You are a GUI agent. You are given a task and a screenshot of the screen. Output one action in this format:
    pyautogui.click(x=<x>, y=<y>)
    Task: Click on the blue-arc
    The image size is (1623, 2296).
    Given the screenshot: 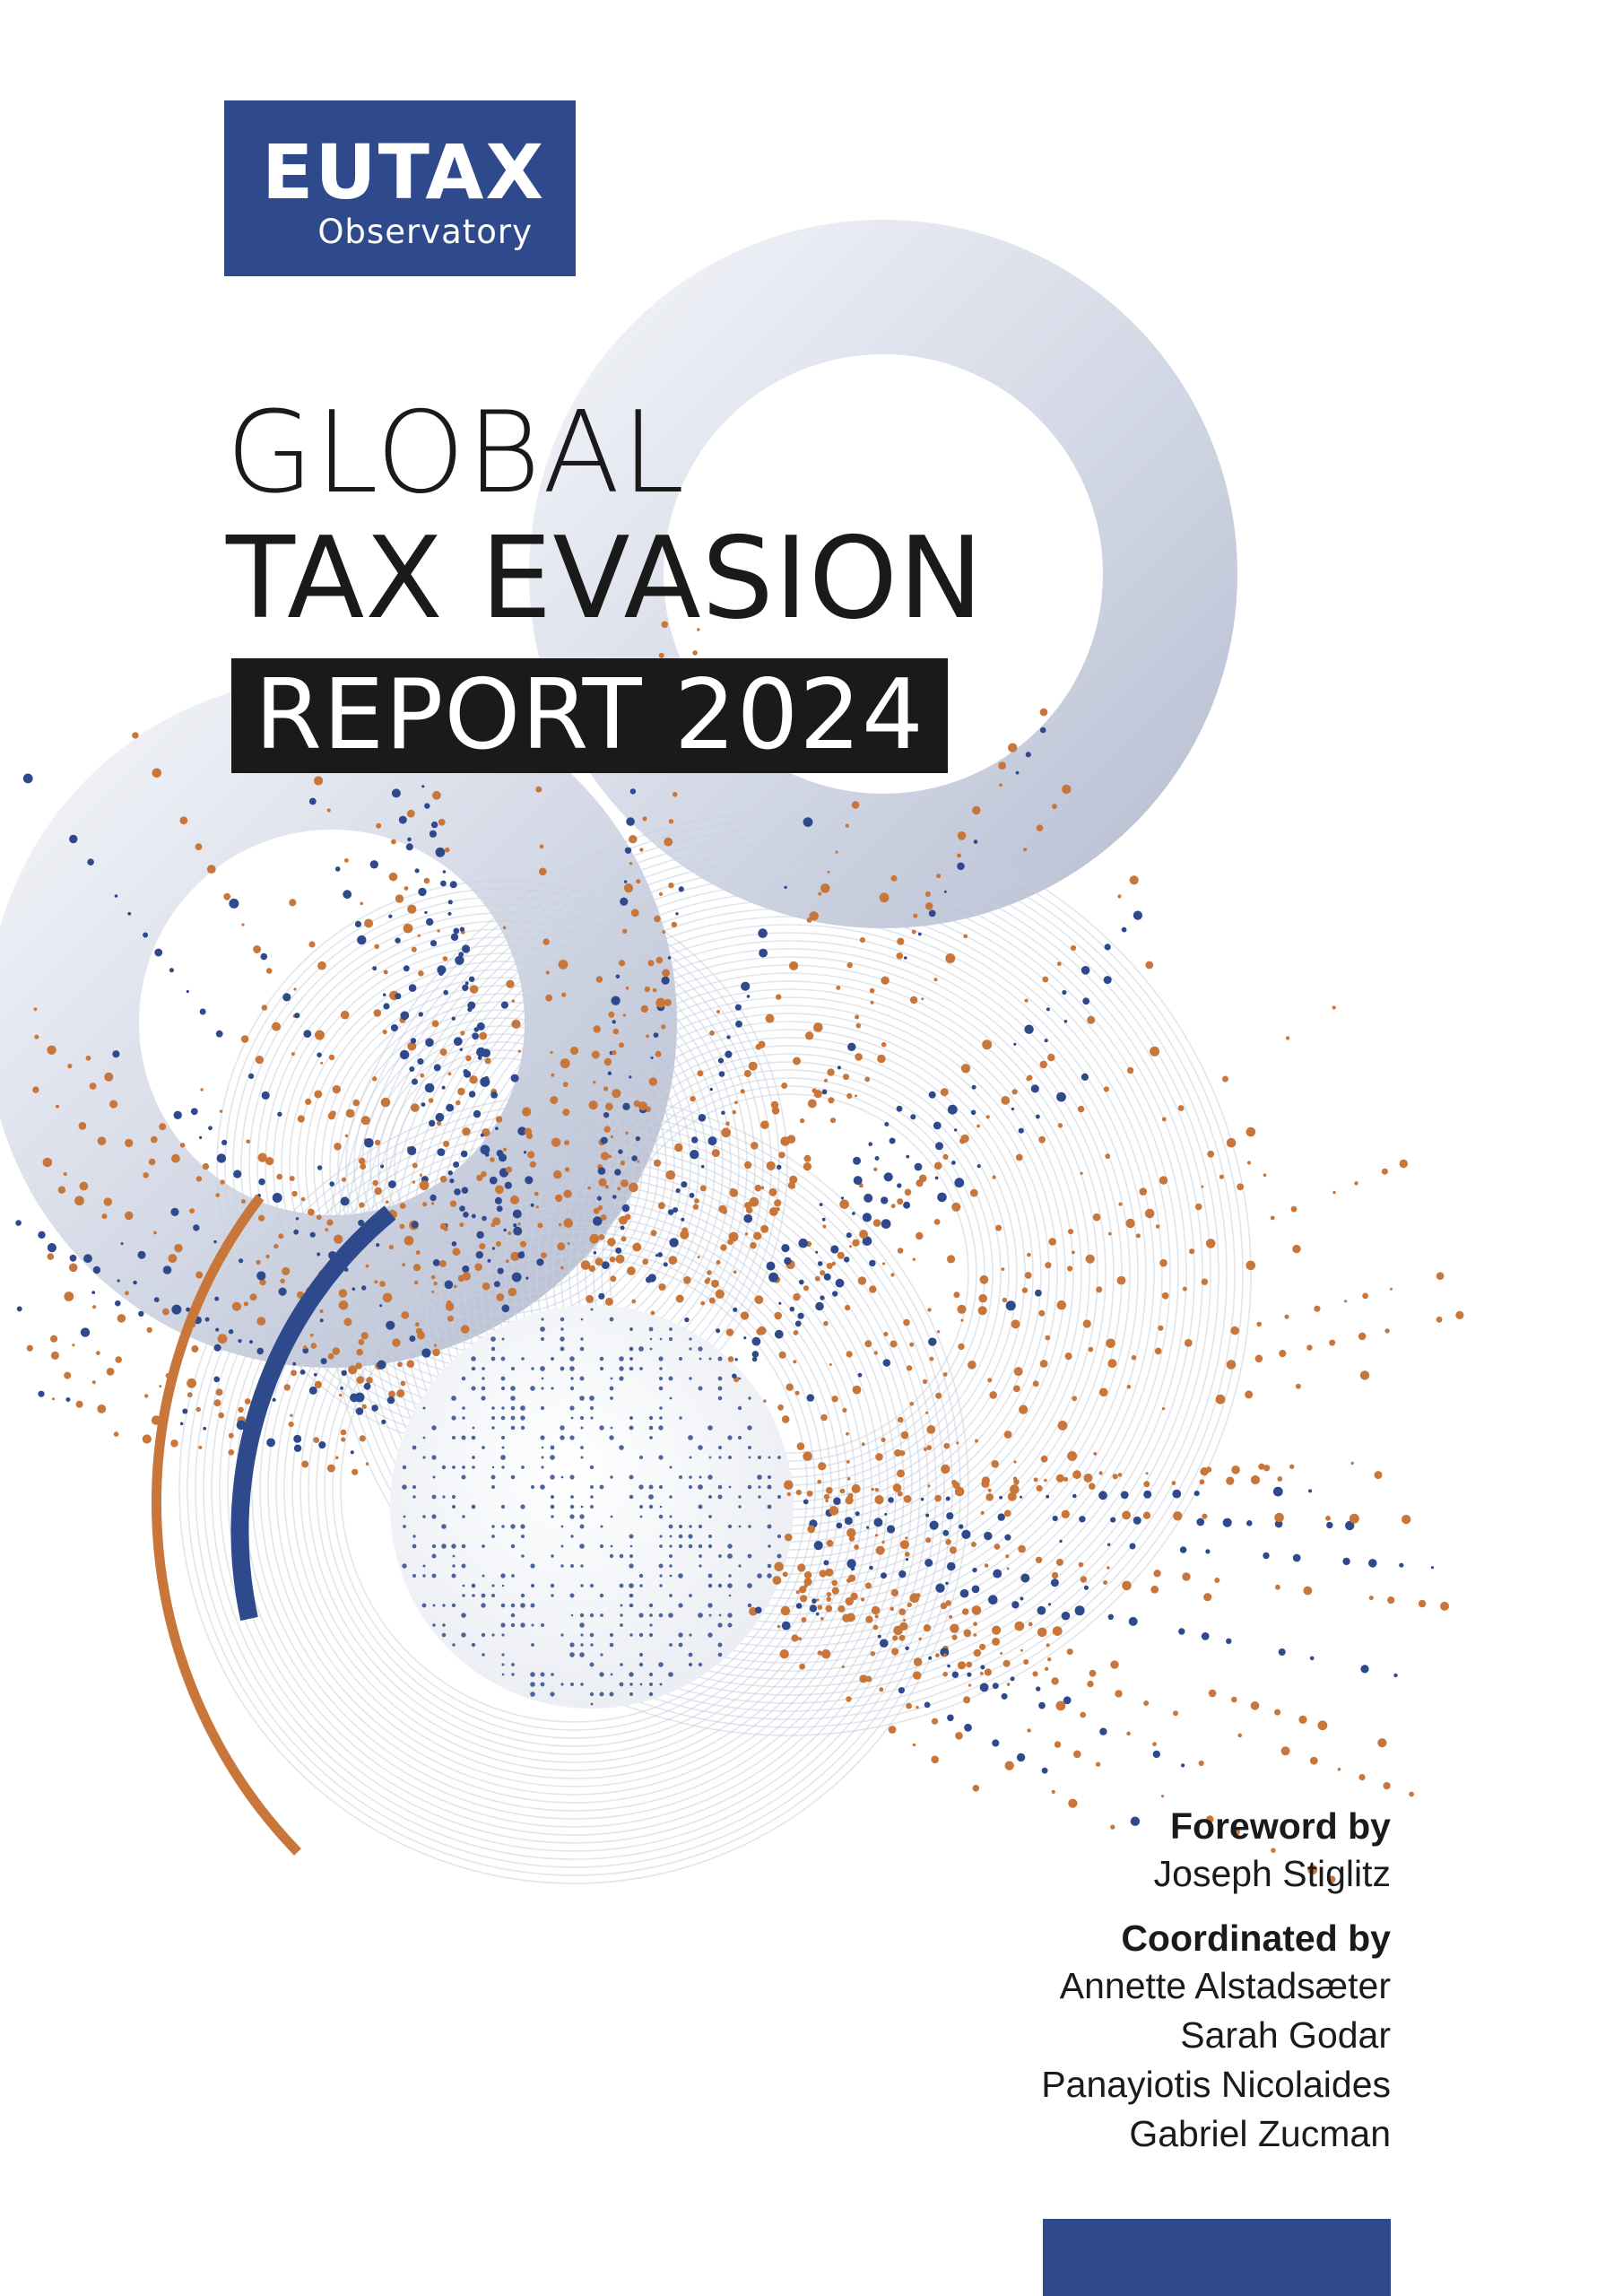 What is the action you would take?
    pyautogui.click(x=313, y=1413)
    